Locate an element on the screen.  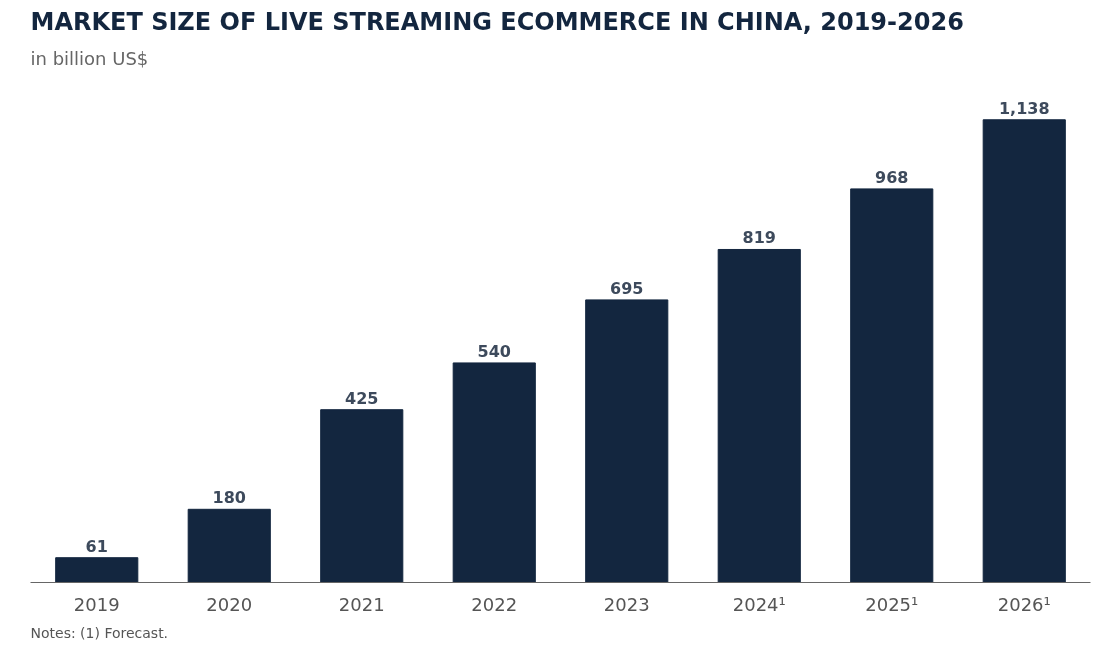
x-tick-label: 2024¹ is located at coordinates (759, 604).